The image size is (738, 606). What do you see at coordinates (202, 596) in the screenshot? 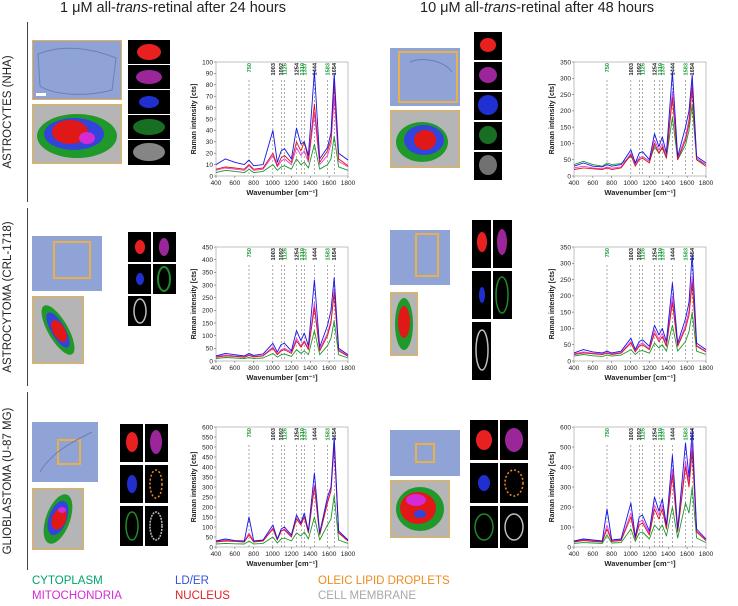
I see `legend-nucleus: NUCLEUS` at bounding box center [202, 596].